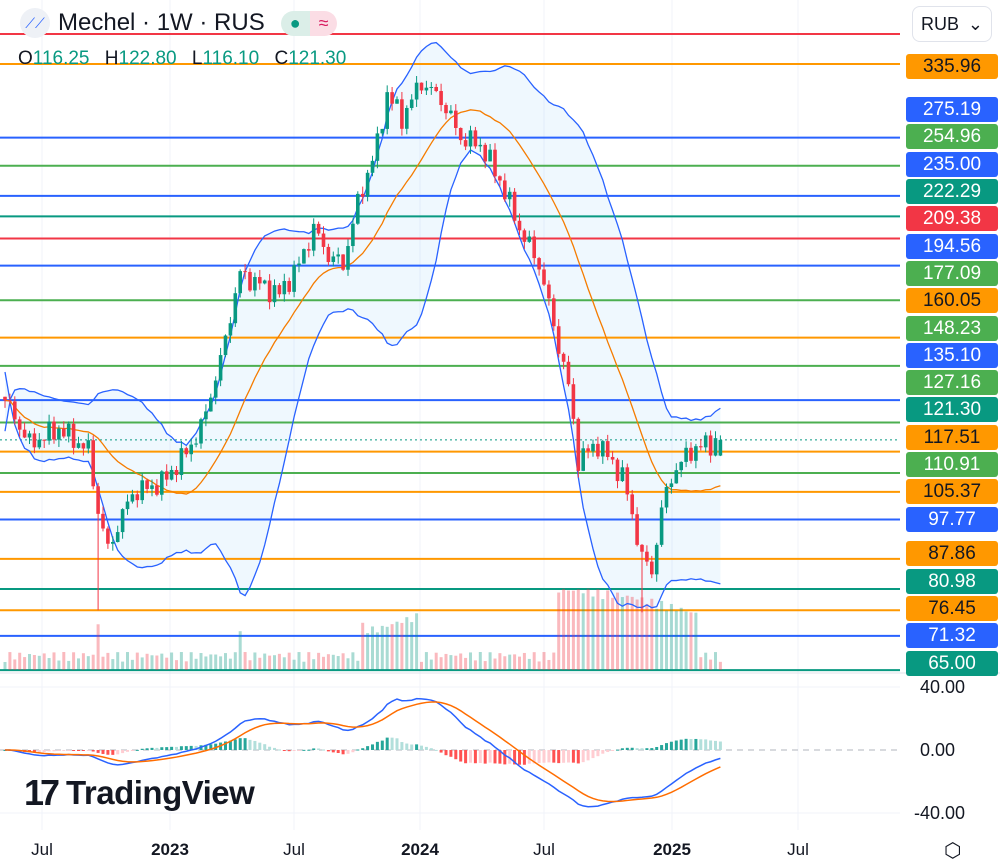 This screenshot has height=866, width=1000. Describe the element at coordinates (420, 849) in the screenshot. I see `time-axis-label: 2024` at that location.